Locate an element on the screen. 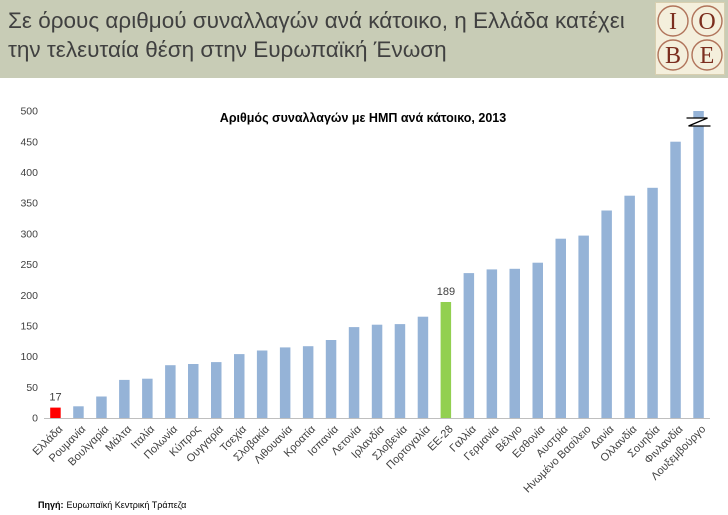  logo-letter: E is located at coordinates (707, 56).